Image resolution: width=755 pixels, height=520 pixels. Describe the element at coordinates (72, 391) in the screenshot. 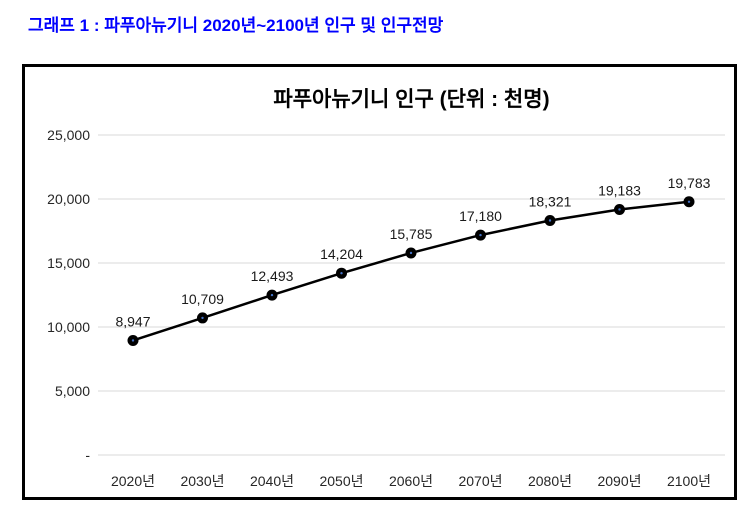

I see `y-axis-tick-label: 5,000` at that location.